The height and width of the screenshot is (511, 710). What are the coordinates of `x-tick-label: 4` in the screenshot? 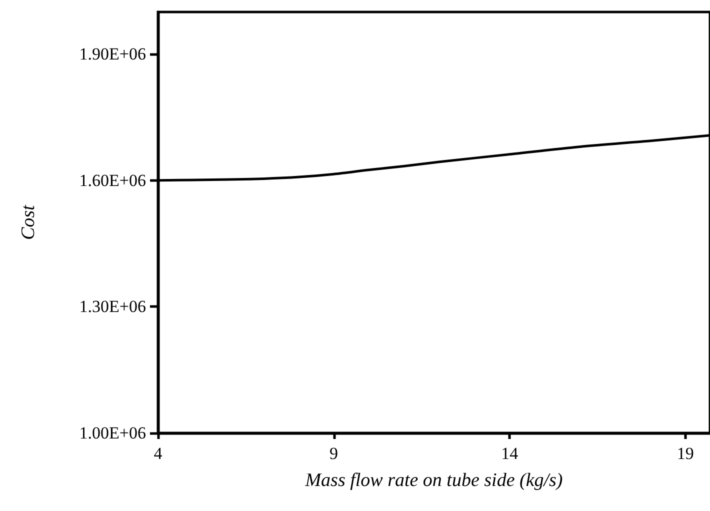 It's located at (158, 453).